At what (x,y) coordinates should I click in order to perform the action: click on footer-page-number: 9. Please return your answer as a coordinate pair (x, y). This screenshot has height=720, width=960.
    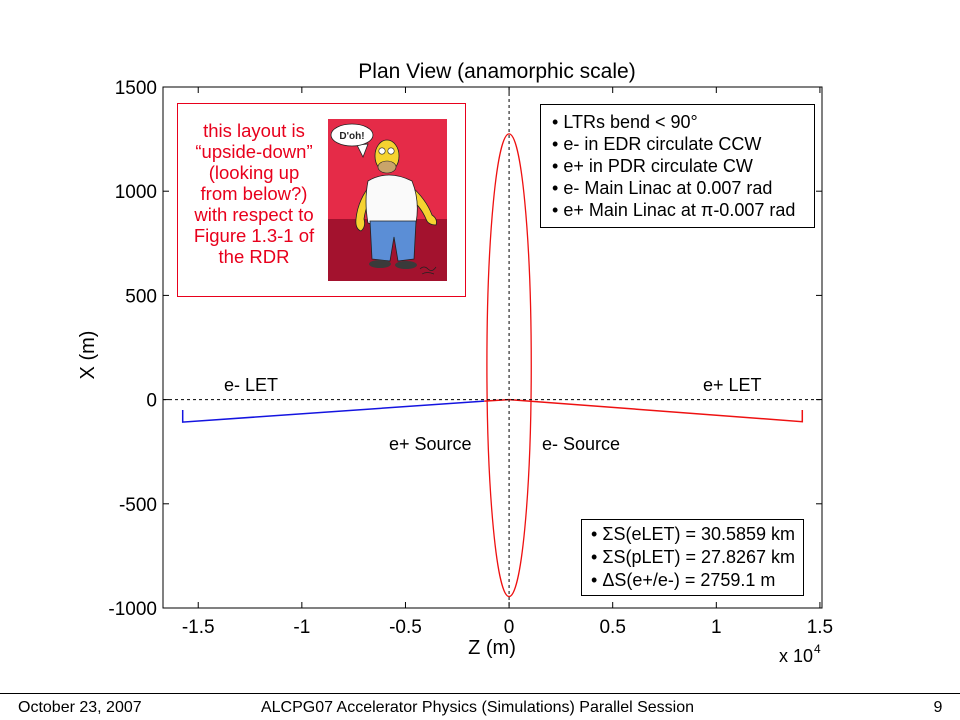
    Looking at the image, I should click on (938, 707).